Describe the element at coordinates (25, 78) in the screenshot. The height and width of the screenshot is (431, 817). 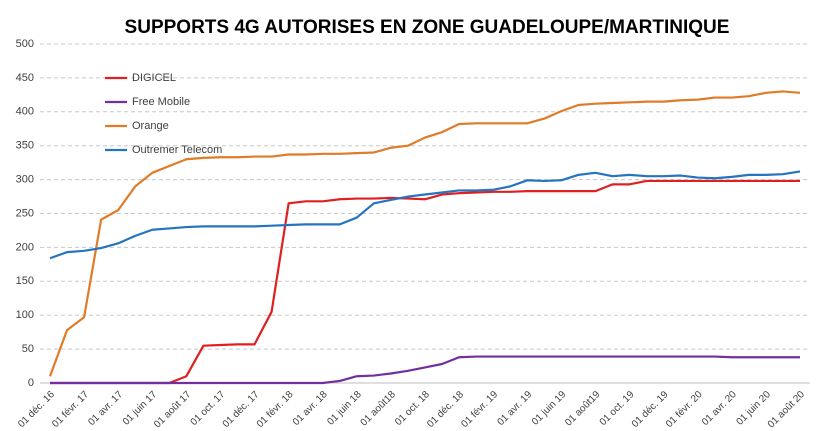
I see `y-tick-label: 450` at that location.